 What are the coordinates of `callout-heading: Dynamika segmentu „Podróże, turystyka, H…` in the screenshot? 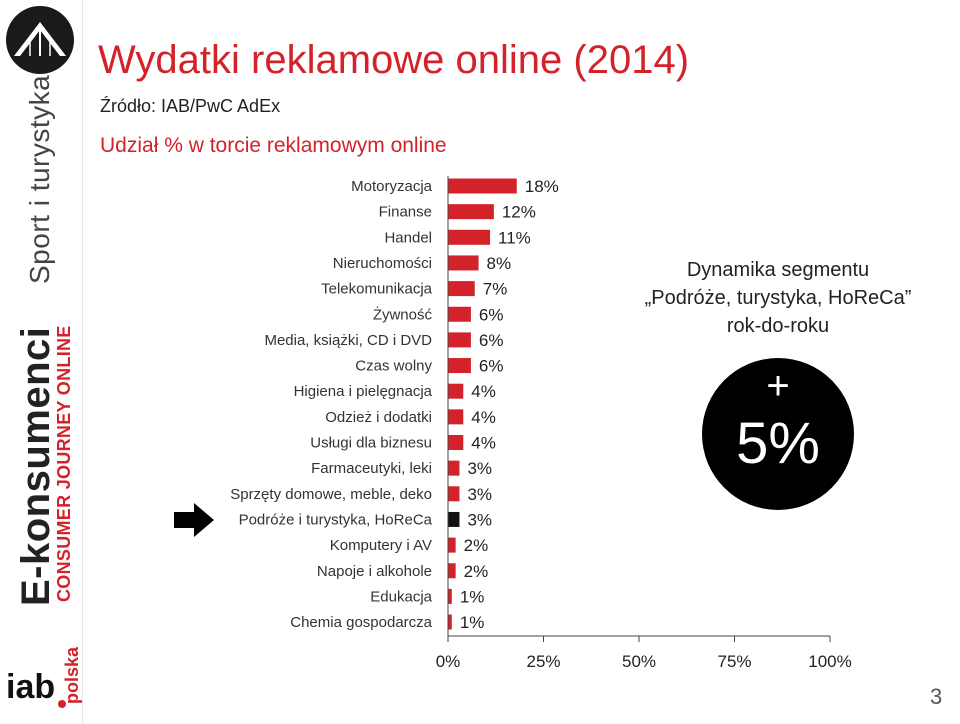 It's located at (778, 298).